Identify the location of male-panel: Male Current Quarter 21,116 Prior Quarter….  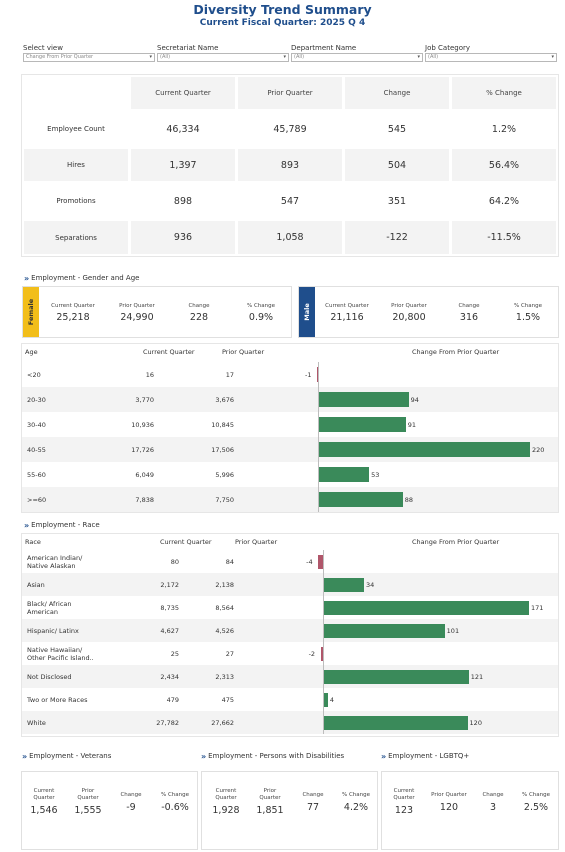
(428, 312).